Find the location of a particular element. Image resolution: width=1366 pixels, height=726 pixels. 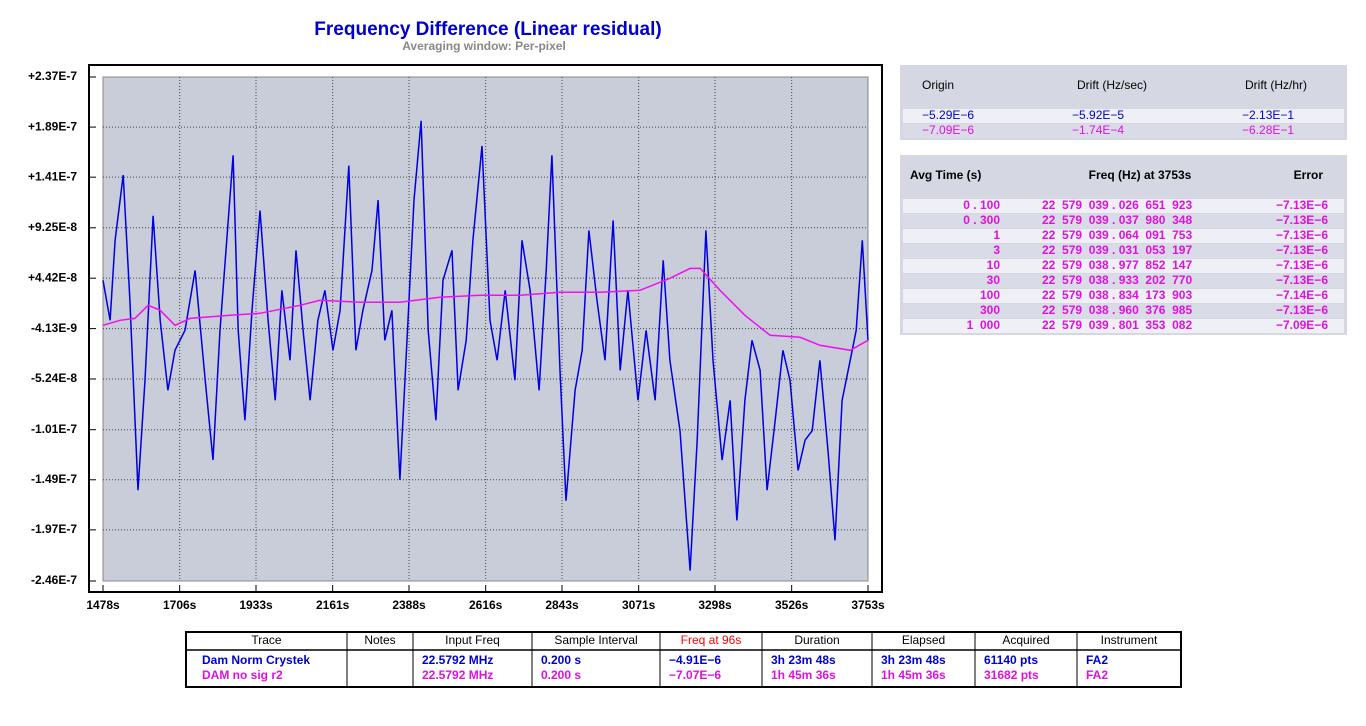

table-cell: 1 is located at coordinates (996, 235).